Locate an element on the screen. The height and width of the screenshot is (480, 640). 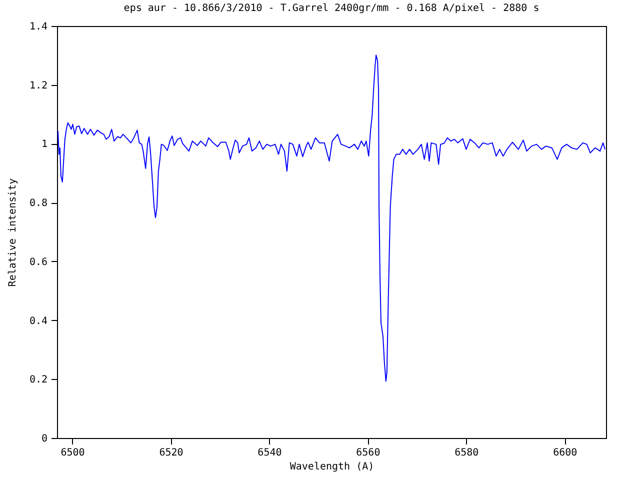
y-tick-label: 1.4 is located at coordinates (38, 27).